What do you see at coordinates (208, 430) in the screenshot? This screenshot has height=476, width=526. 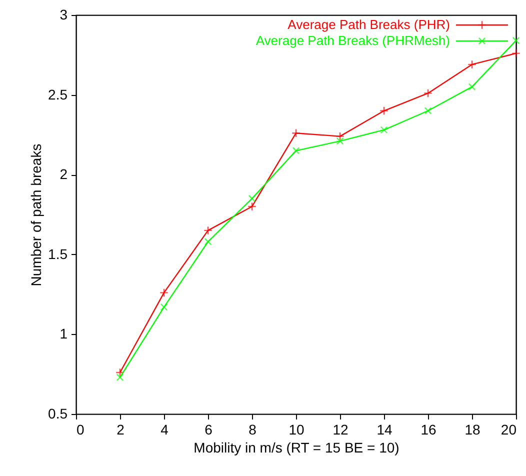 I see `x-tick-label: 6` at bounding box center [208, 430].